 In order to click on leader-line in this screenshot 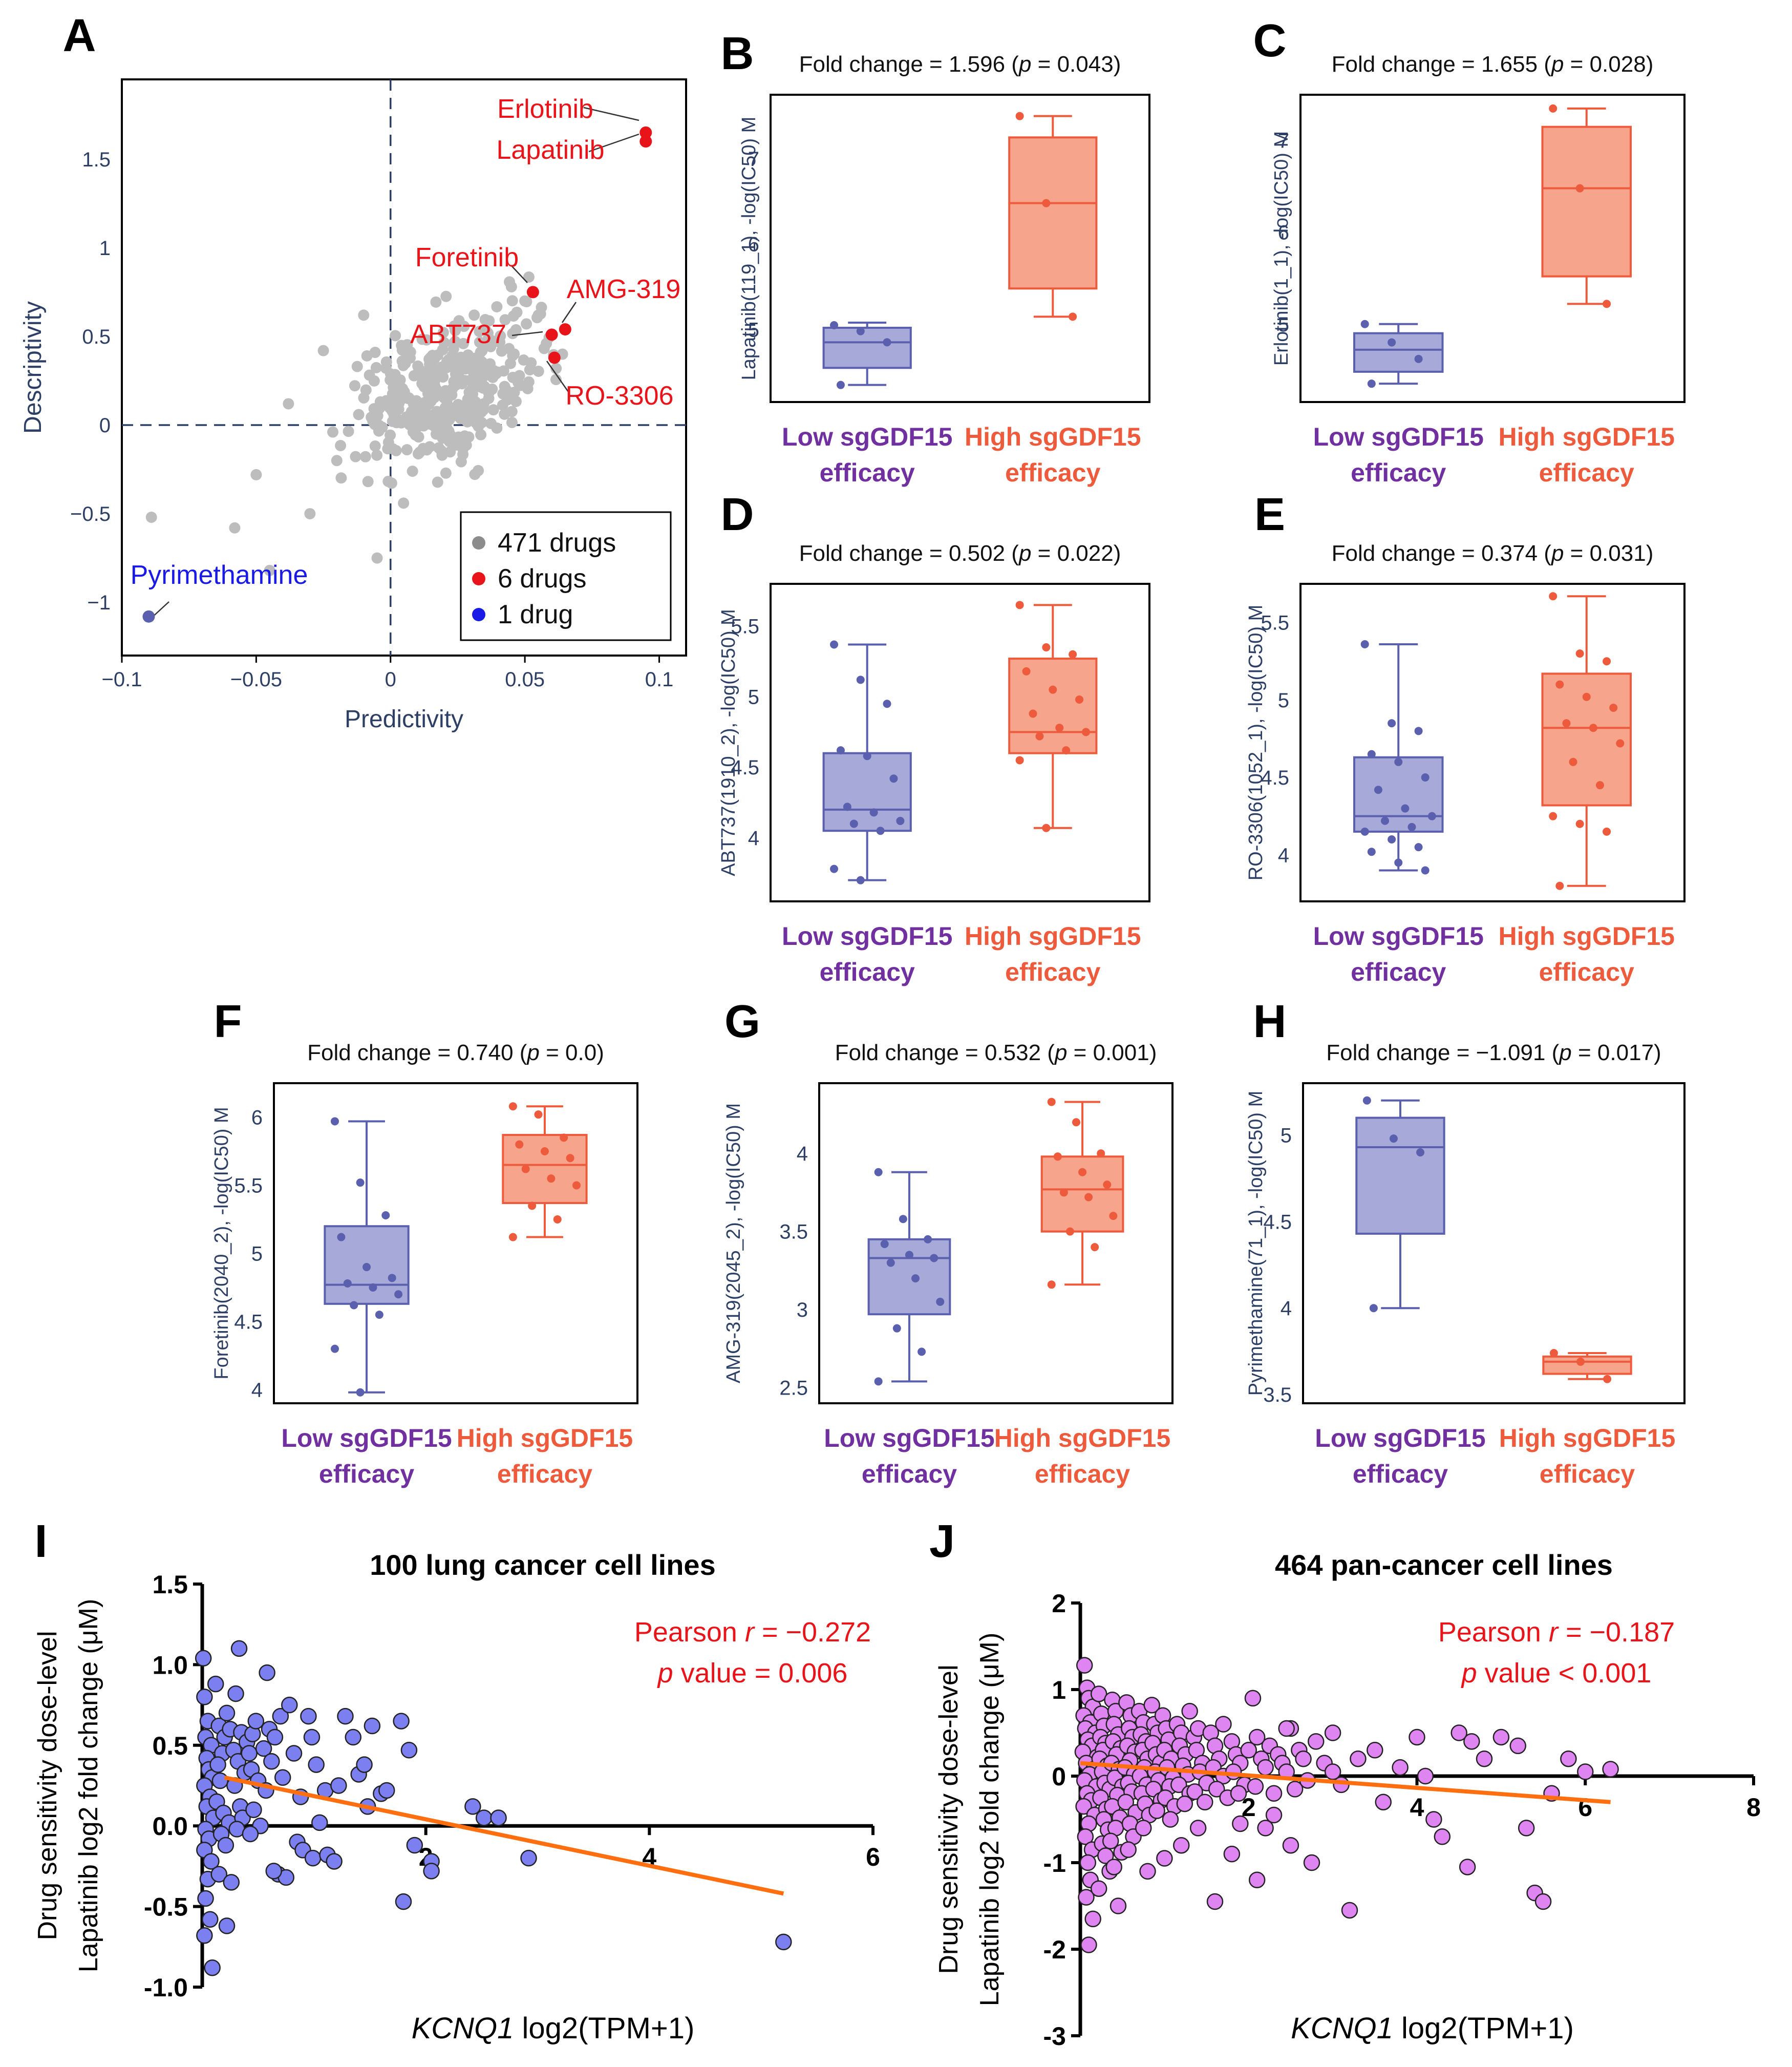, I will do `click(613, 143)`.